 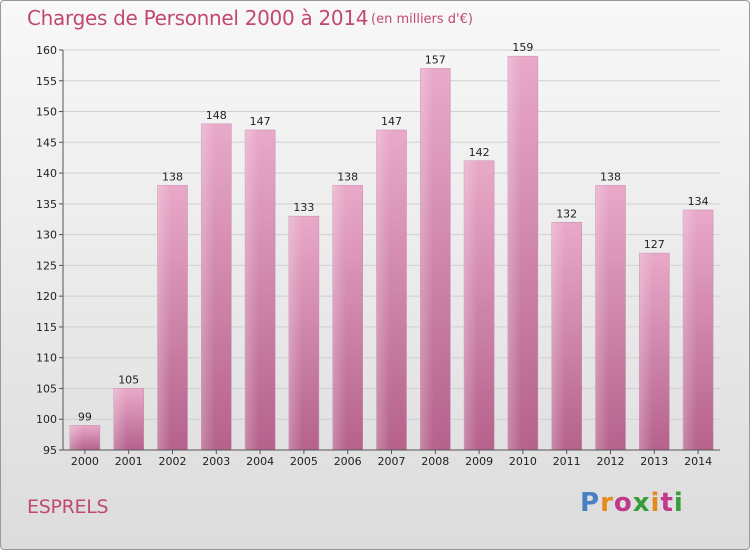 I want to click on value-label-2008: 157, so click(x=435, y=59).